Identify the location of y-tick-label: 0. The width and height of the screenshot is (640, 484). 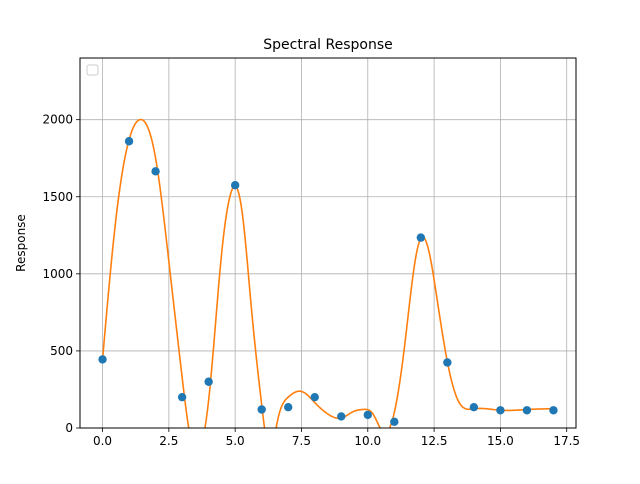
(69, 428).